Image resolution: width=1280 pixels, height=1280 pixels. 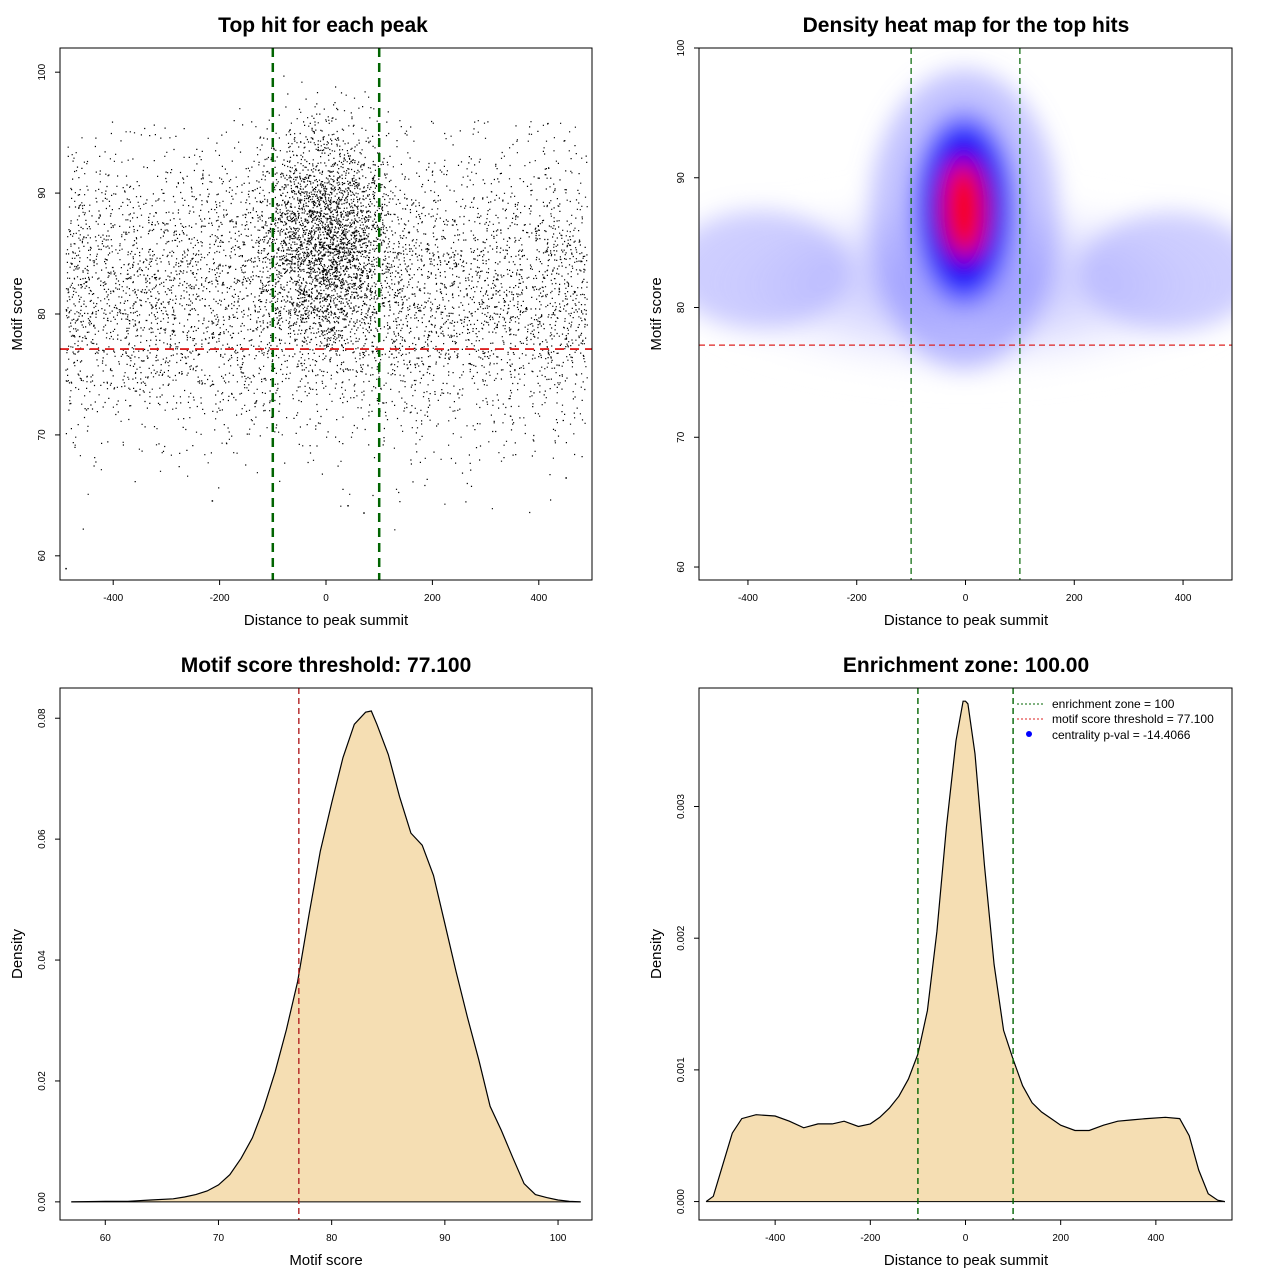 What do you see at coordinates (538, 598) in the screenshot?
I see `scatter-x-tick-label: 400` at bounding box center [538, 598].